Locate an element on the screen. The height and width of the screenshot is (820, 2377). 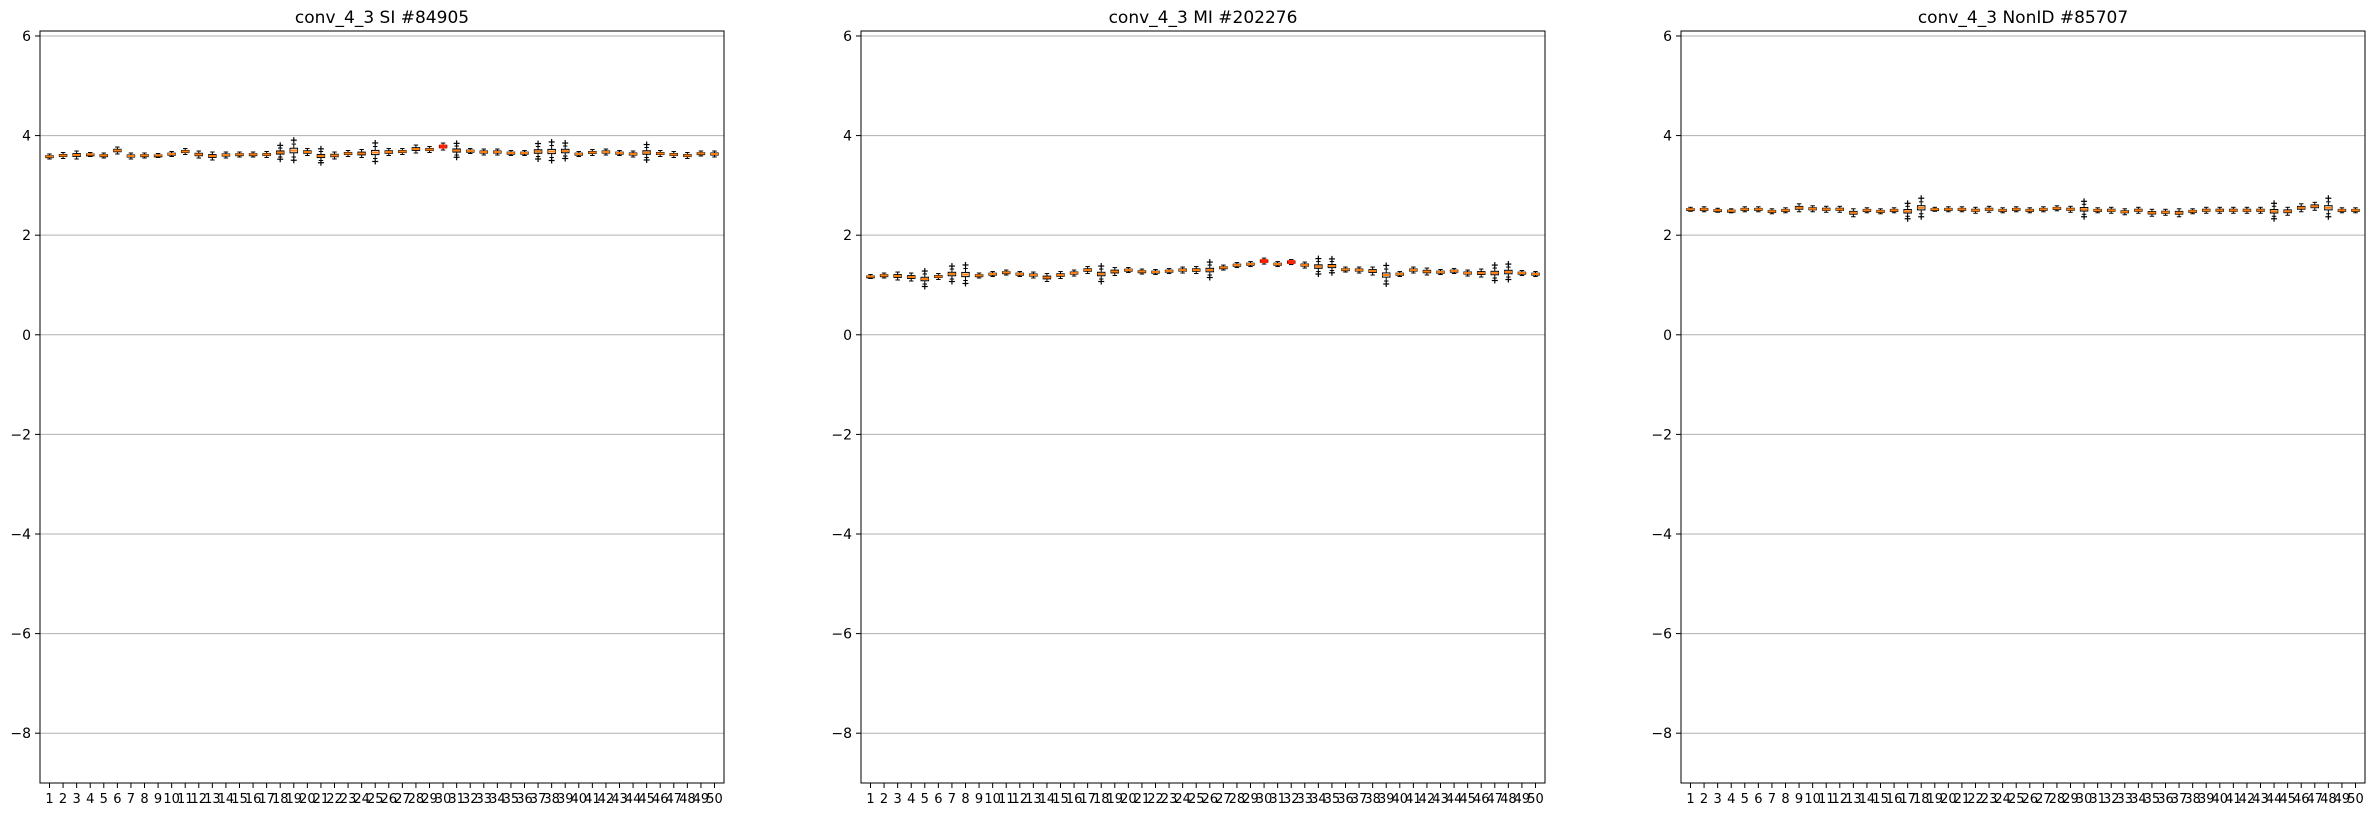
x-tick-label: 47 is located at coordinates (2315, 799).